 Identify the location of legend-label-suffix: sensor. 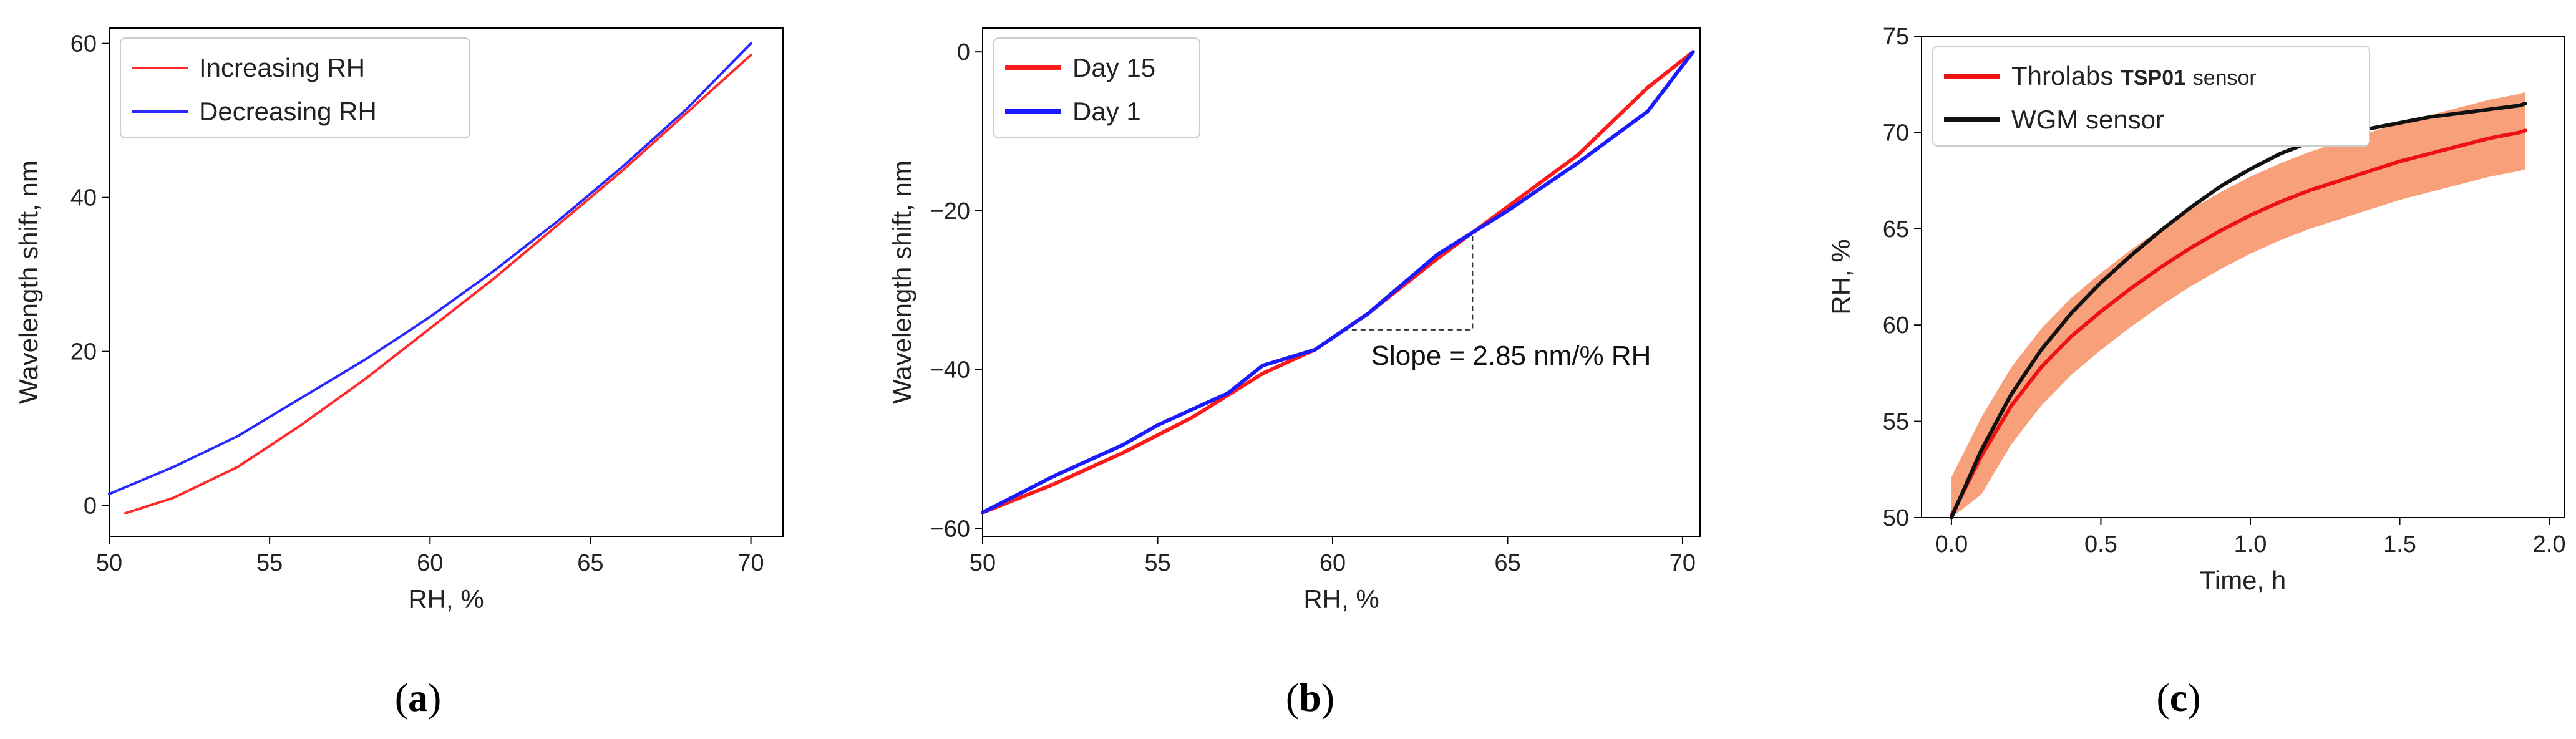
(2225, 78).